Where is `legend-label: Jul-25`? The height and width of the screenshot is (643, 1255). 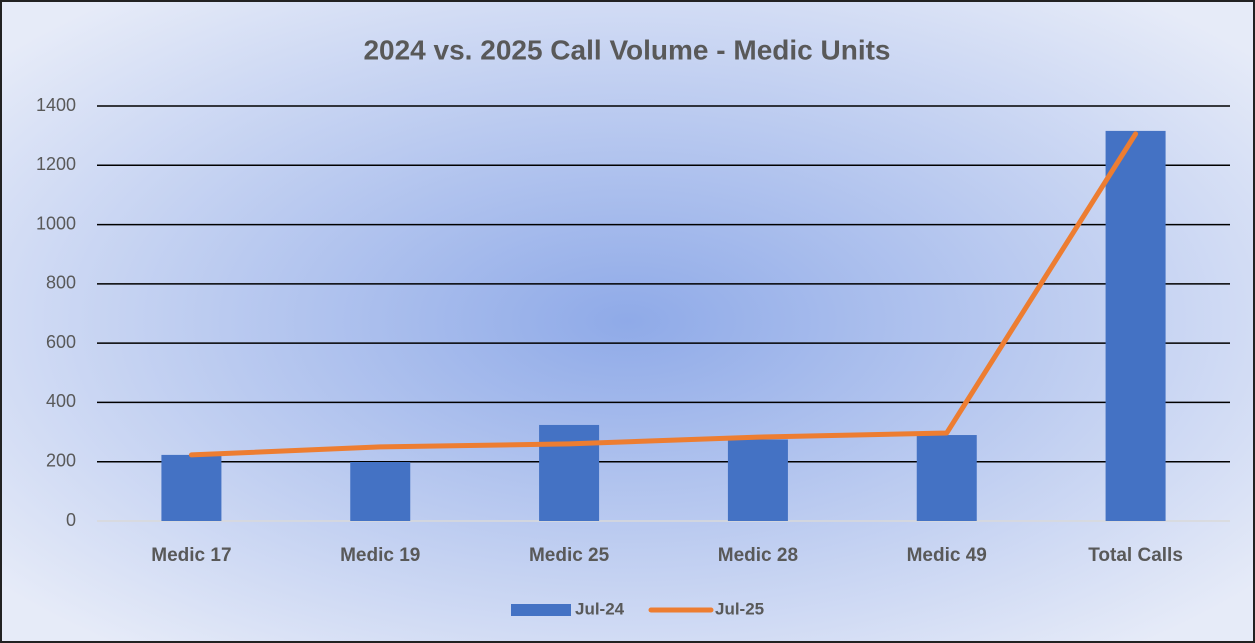 legend-label: Jul-25 is located at coordinates (739, 608).